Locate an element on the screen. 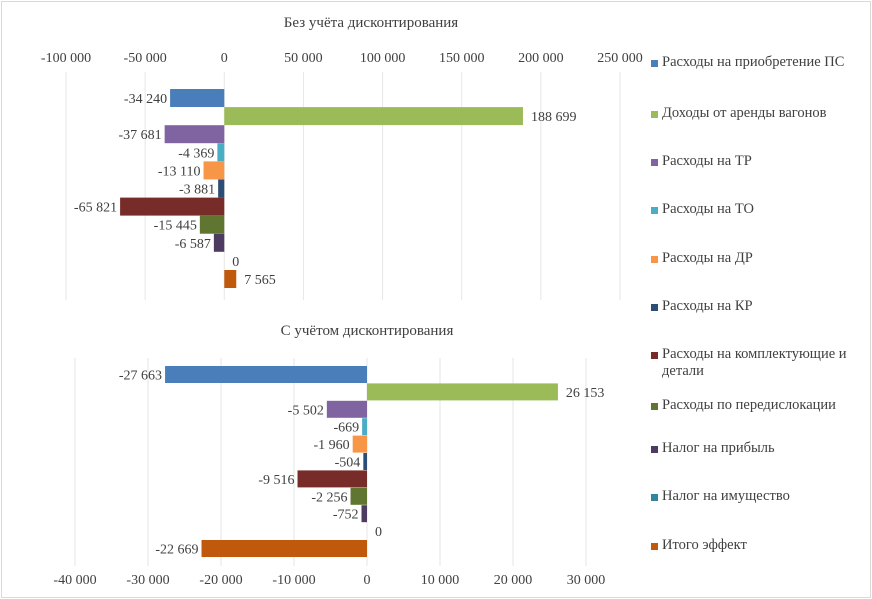 The height and width of the screenshot is (599, 872). data-label: -504 is located at coordinates (348, 463).